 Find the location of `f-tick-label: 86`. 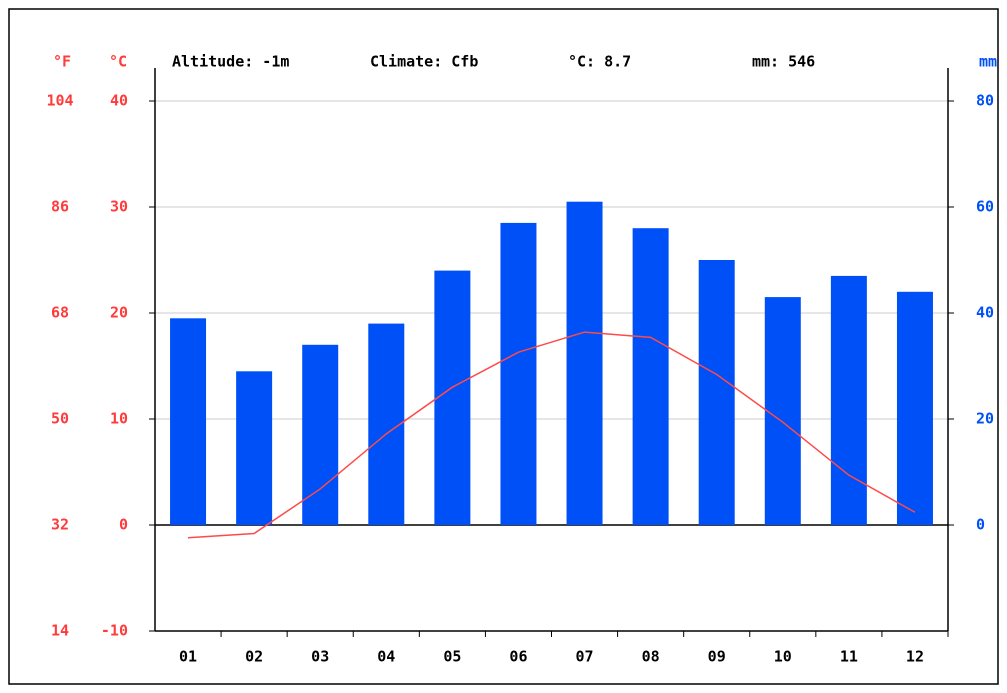

f-tick-label: 86 is located at coordinates (60, 207).